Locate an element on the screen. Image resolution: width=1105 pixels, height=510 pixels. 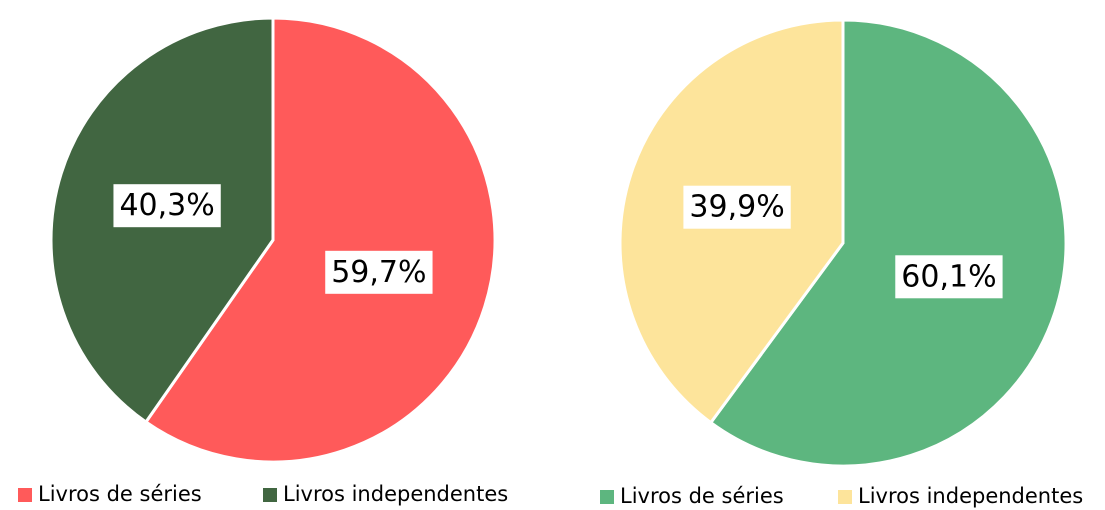
data-label: 59,7% is located at coordinates (378, 272).